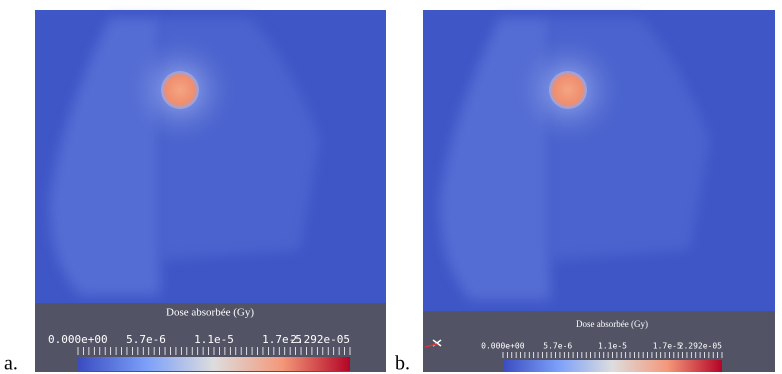  I want to click on panel-label: a., so click(11, 363).